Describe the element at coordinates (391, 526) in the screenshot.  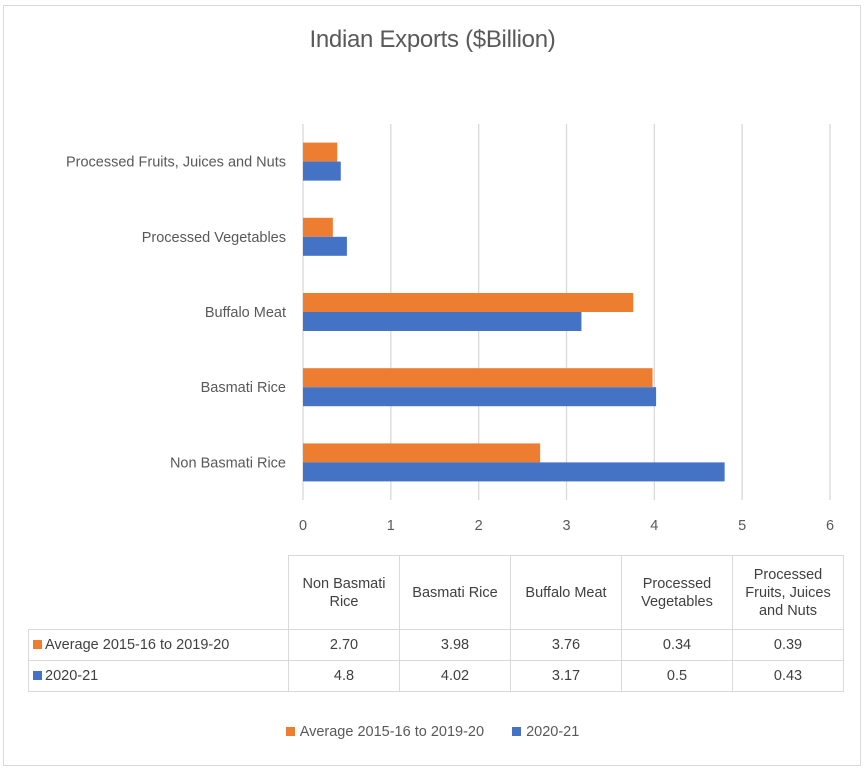
I see `x-tick-label: 1` at that location.